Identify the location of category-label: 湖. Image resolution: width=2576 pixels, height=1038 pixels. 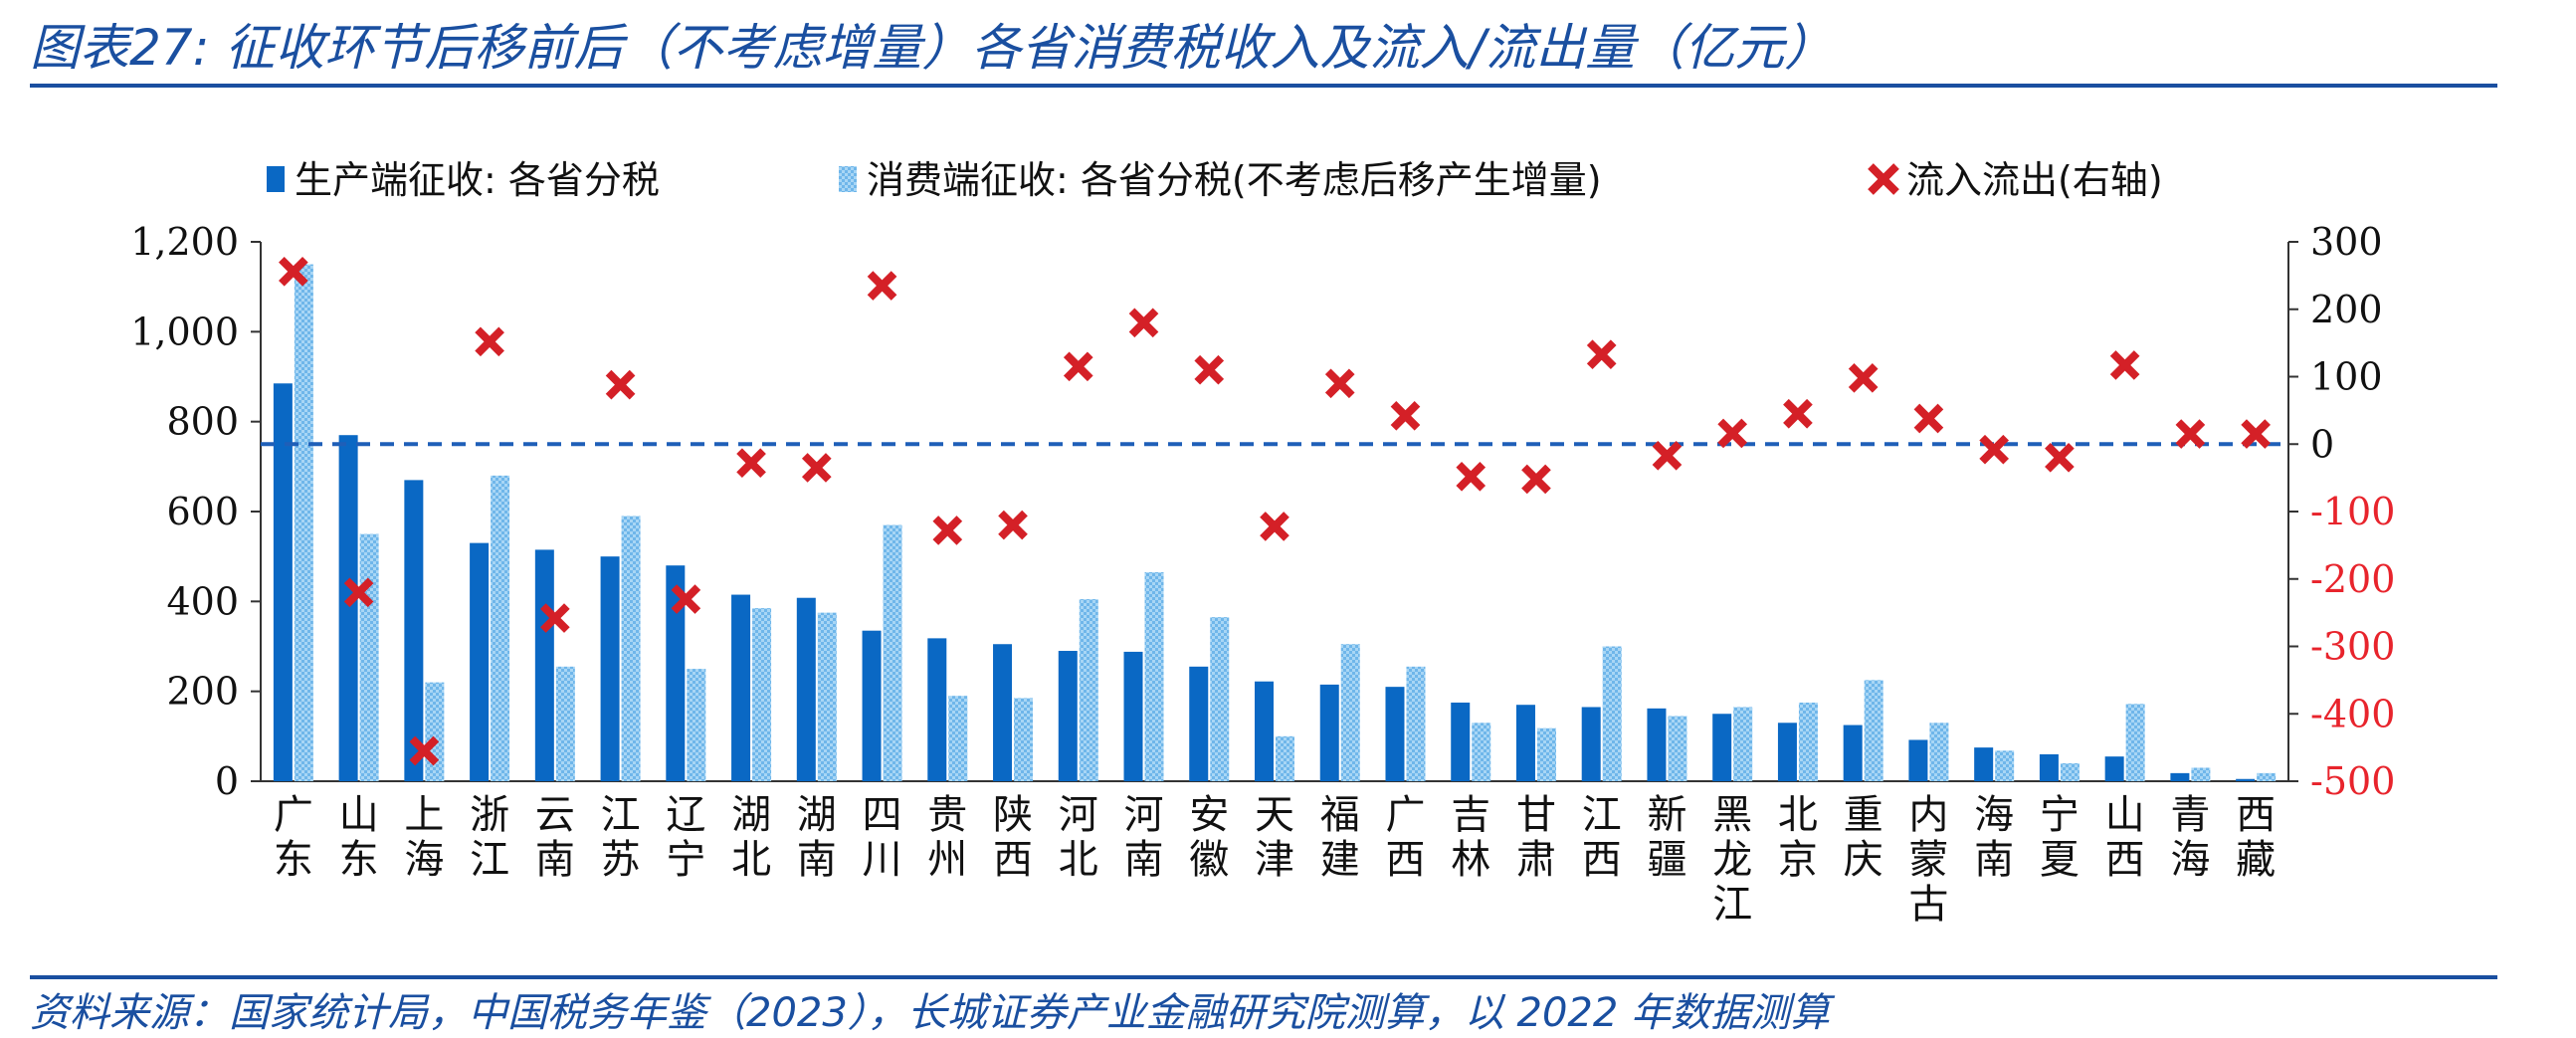
(817, 815).